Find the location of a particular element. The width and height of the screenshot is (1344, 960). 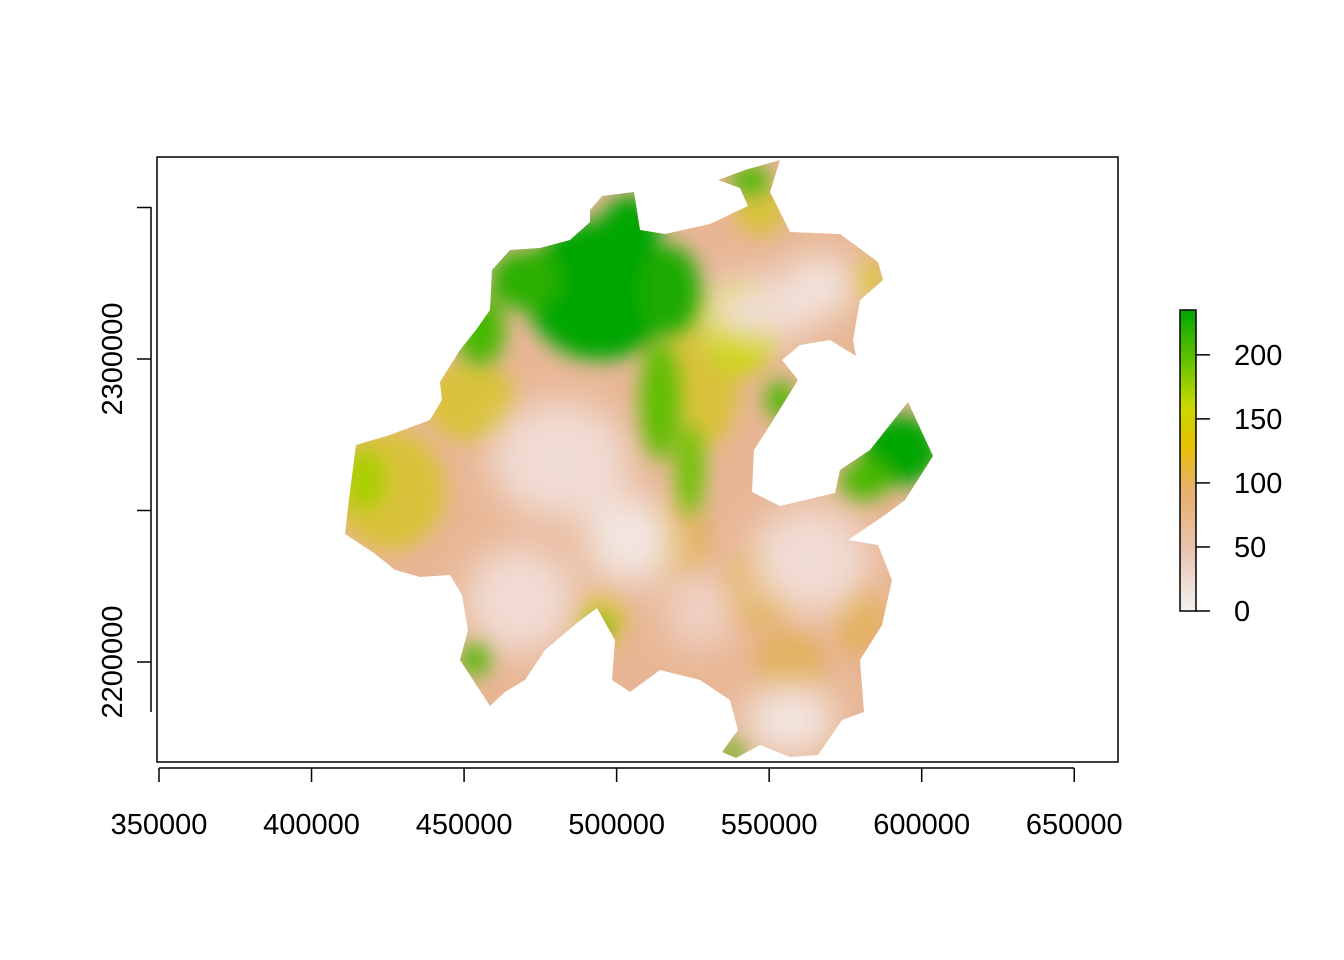

legend-tick-label: 0 is located at coordinates (1242, 612).